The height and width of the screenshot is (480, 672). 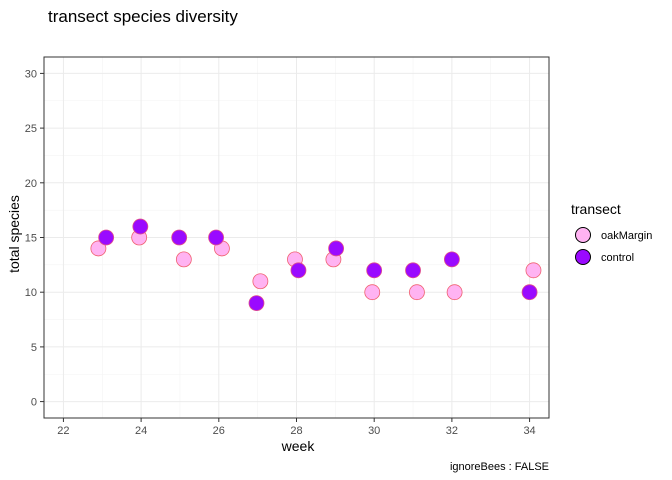 What do you see at coordinates (374, 431) in the screenshot?
I see `x-tick-label: 30` at bounding box center [374, 431].